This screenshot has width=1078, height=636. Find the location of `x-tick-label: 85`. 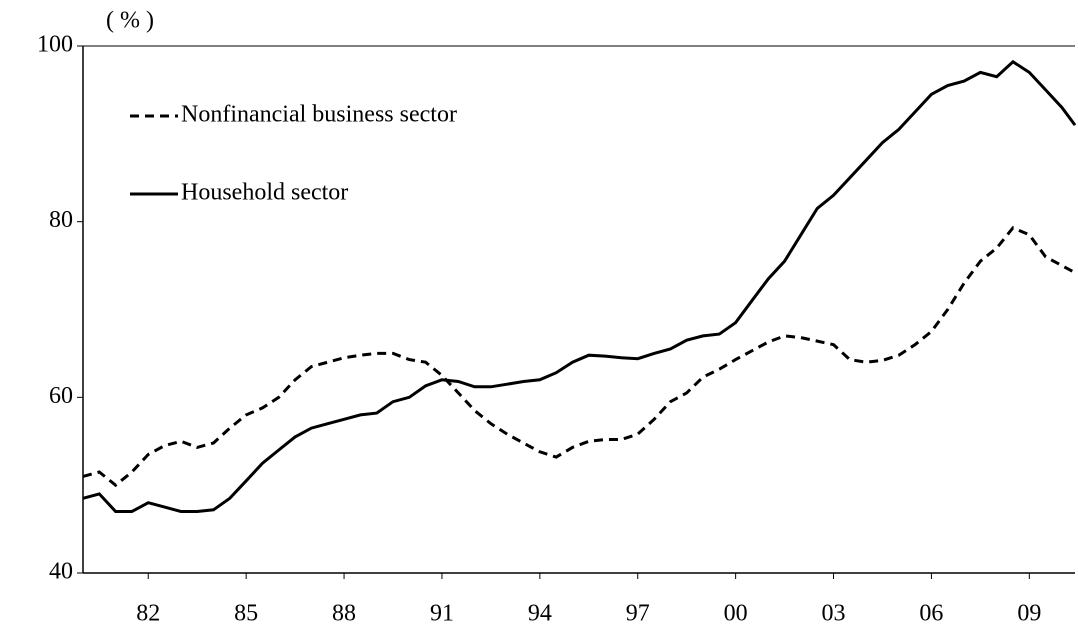

x-tick-label: 85 is located at coordinates (246, 614).